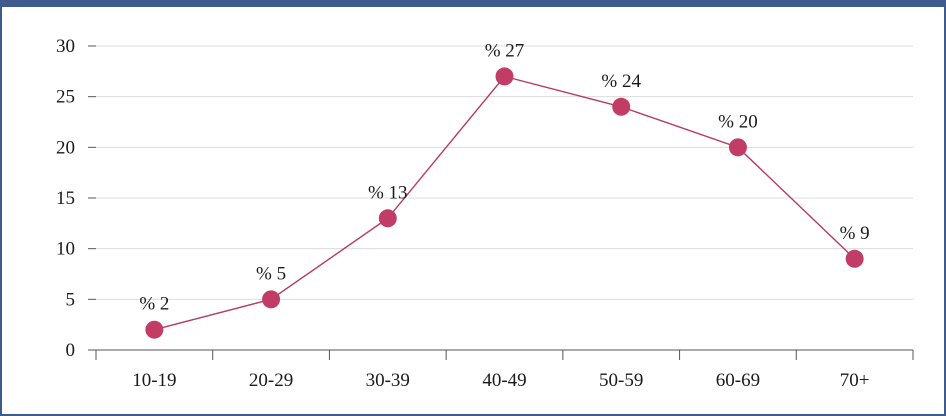 The image size is (946, 416). What do you see at coordinates (65, 249) in the screenshot?
I see `y-tick-label: 10` at bounding box center [65, 249].